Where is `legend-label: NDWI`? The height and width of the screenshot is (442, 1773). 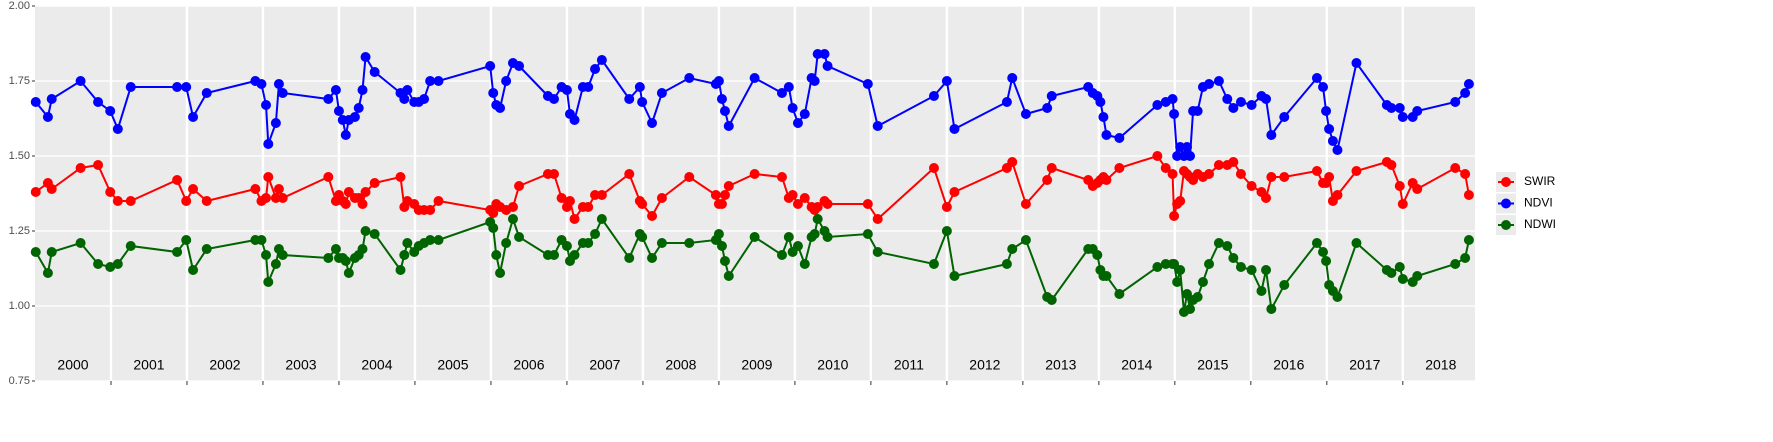 legend-label: NDWI is located at coordinates (1540, 224).